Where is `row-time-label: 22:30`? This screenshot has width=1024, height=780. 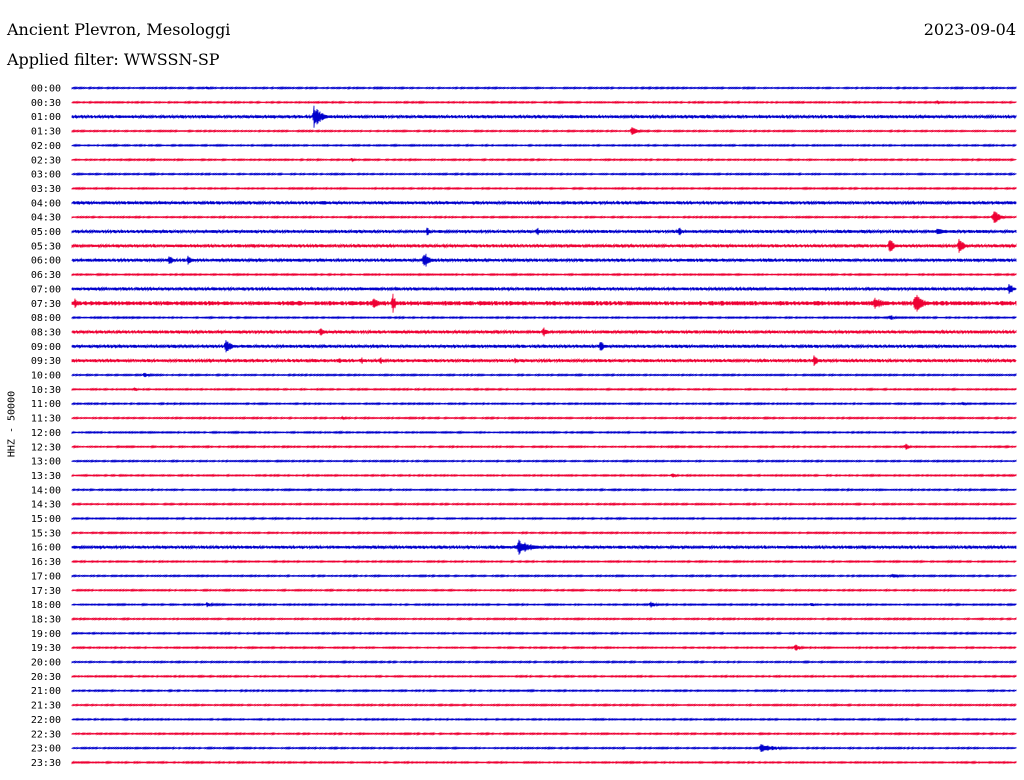
row-time-label: 22:30 is located at coordinates (46, 734).